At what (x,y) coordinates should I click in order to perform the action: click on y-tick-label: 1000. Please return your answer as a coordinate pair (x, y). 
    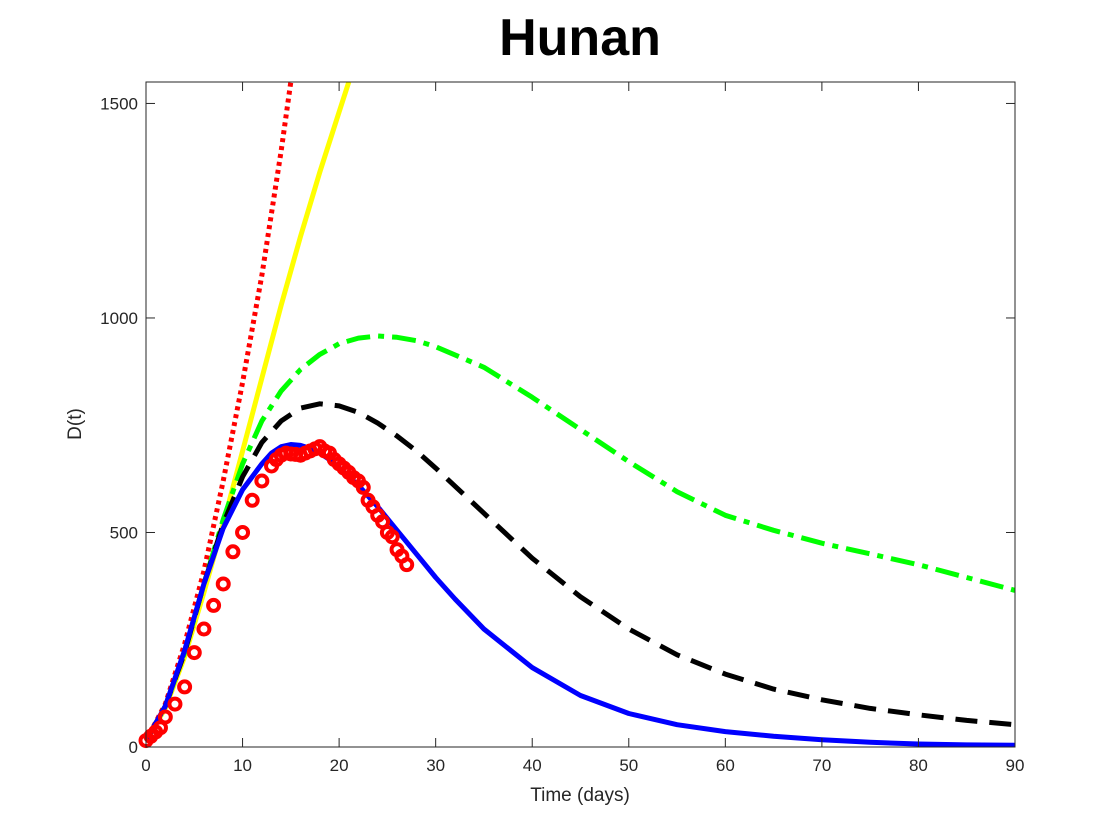
    Looking at the image, I should click on (119, 318).